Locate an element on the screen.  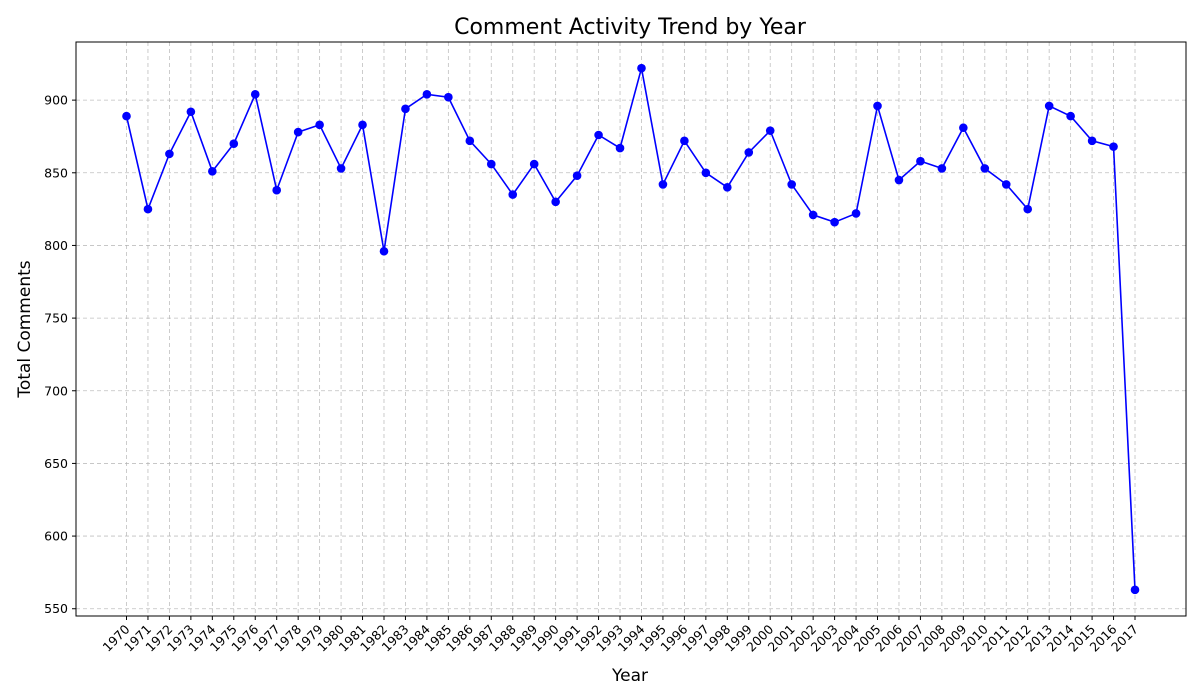
y-tick-label: 600 is located at coordinates (56, 536).